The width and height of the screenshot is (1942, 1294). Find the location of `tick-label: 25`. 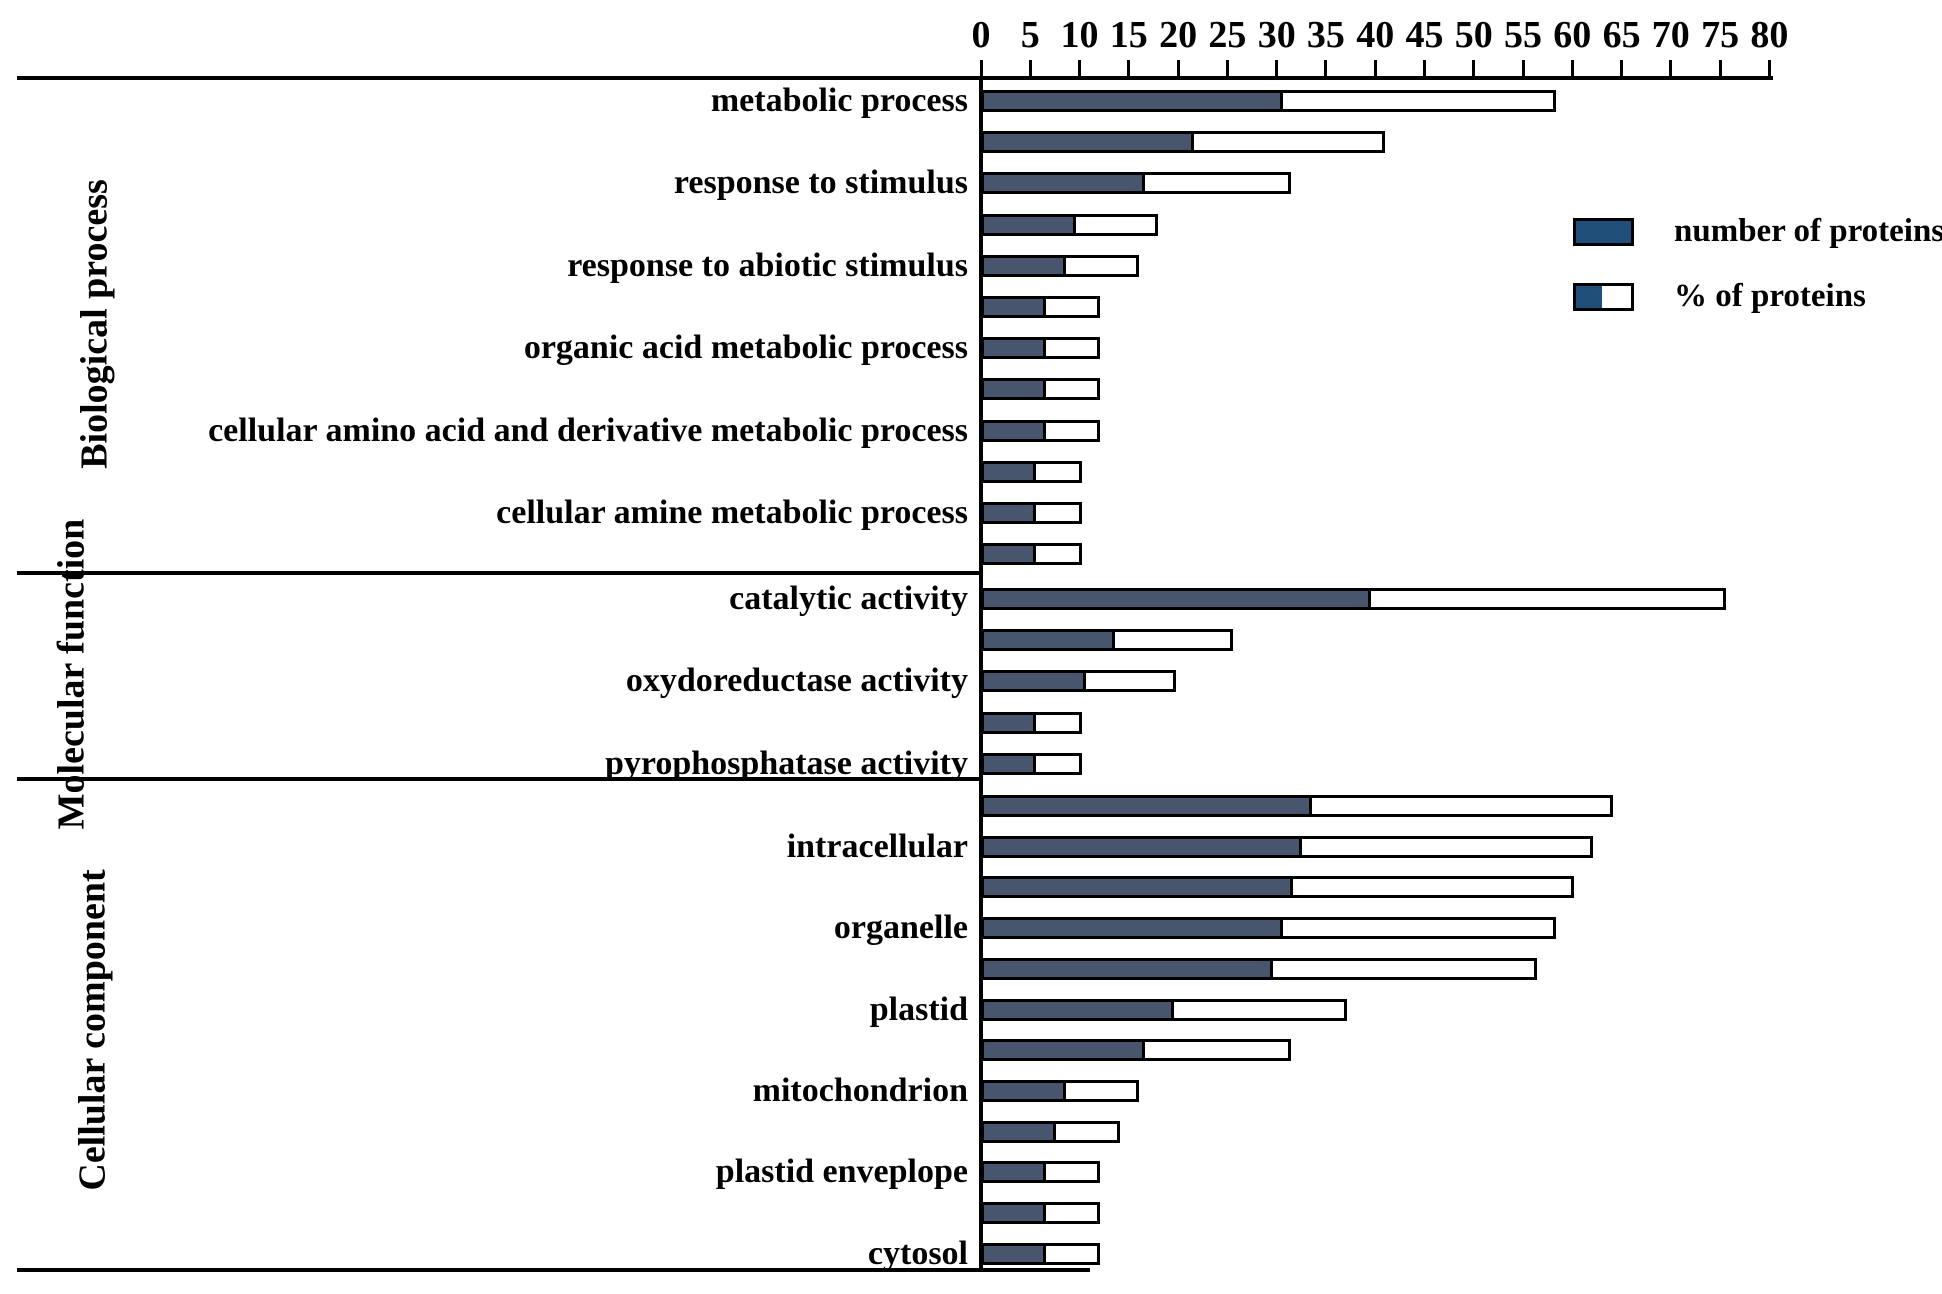

tick-label: 25 is located at coordinates (1227, 35).